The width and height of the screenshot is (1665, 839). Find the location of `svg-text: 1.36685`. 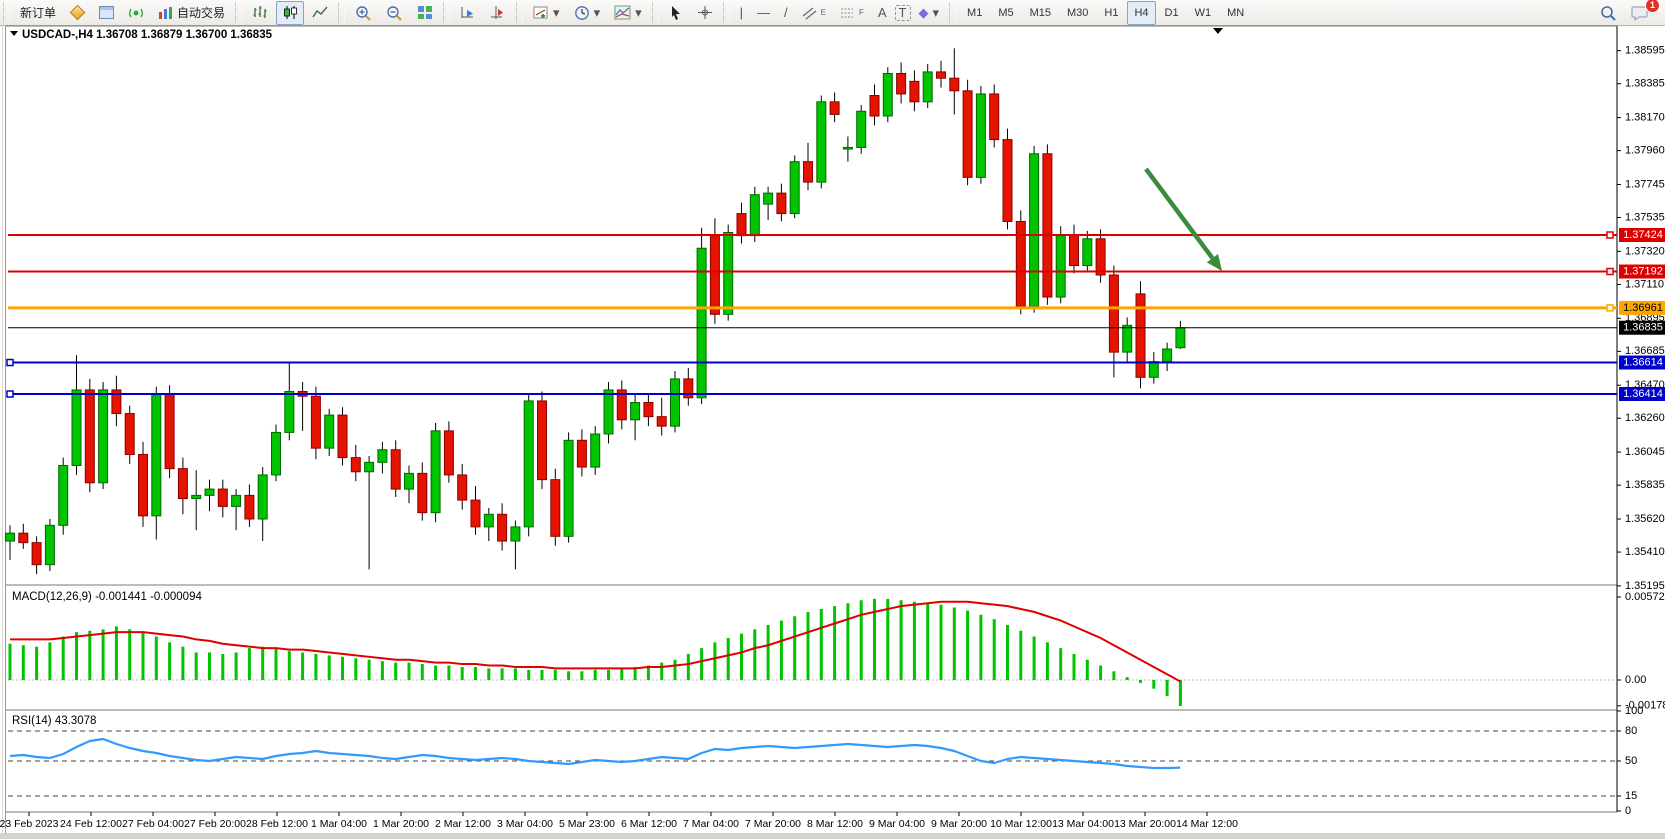

svg-text: 1.36685 is located at coordinates (1645, 351).